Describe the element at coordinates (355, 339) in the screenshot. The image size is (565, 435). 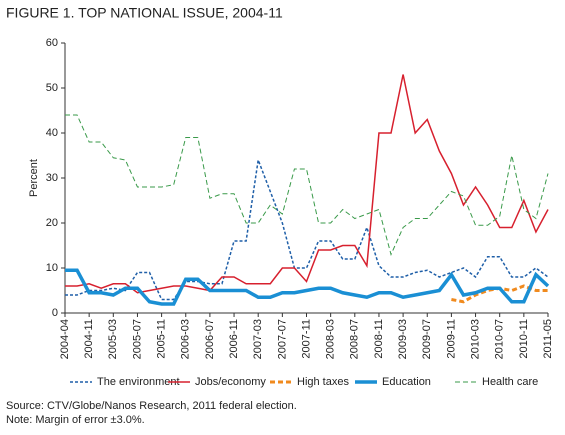
I see `x-tick-label: 2008-07` at that location.